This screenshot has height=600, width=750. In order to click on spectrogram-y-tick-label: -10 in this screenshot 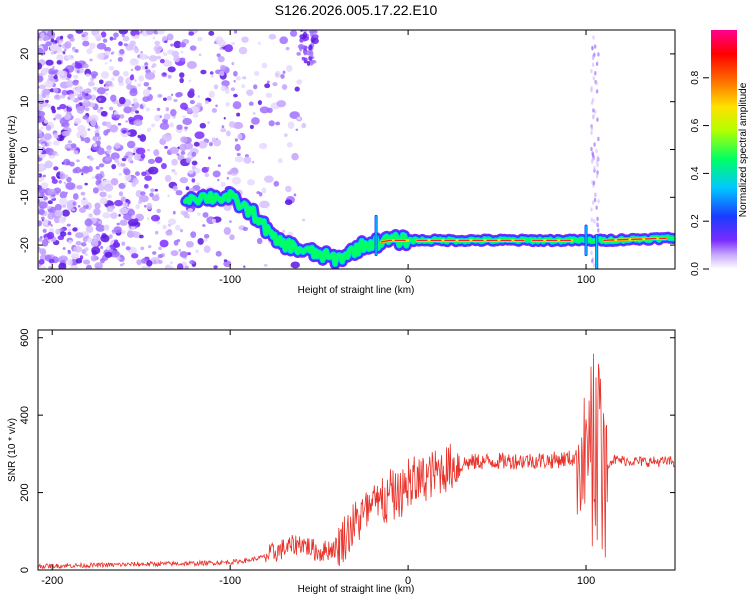, I will do `click(25, 197)`.